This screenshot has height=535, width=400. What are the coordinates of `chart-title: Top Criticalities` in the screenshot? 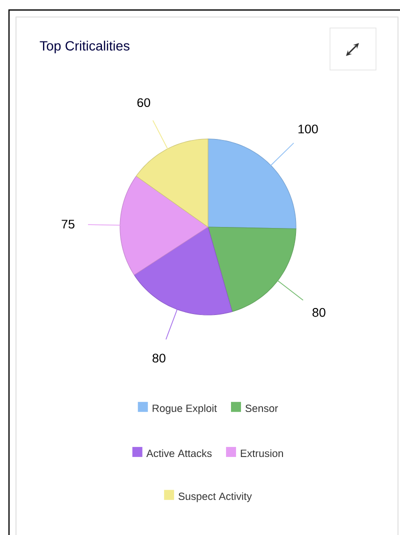 It's located at (85, 47).